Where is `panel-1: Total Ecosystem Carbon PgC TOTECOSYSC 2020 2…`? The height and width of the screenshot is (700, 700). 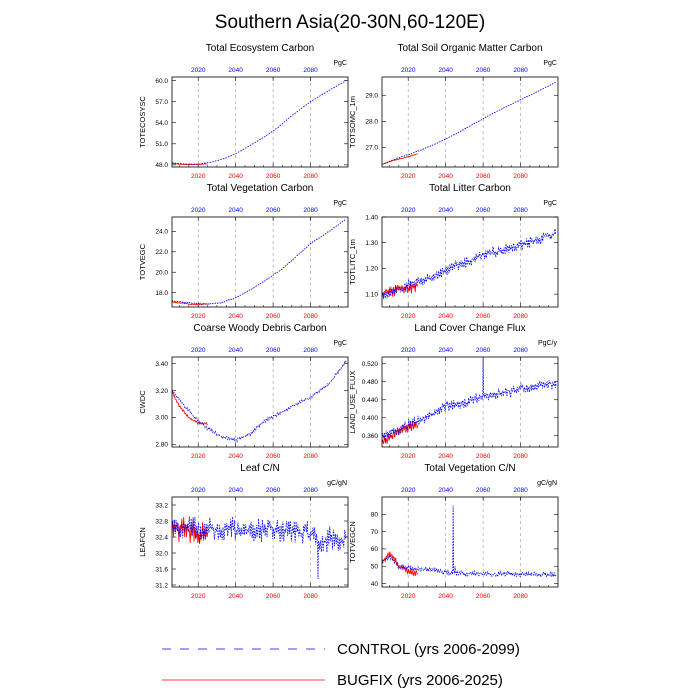
panel-1: Total Ecosystem Carbon PgC TOTECOSYSC 2020 2… is located at coordinates (243, 111).